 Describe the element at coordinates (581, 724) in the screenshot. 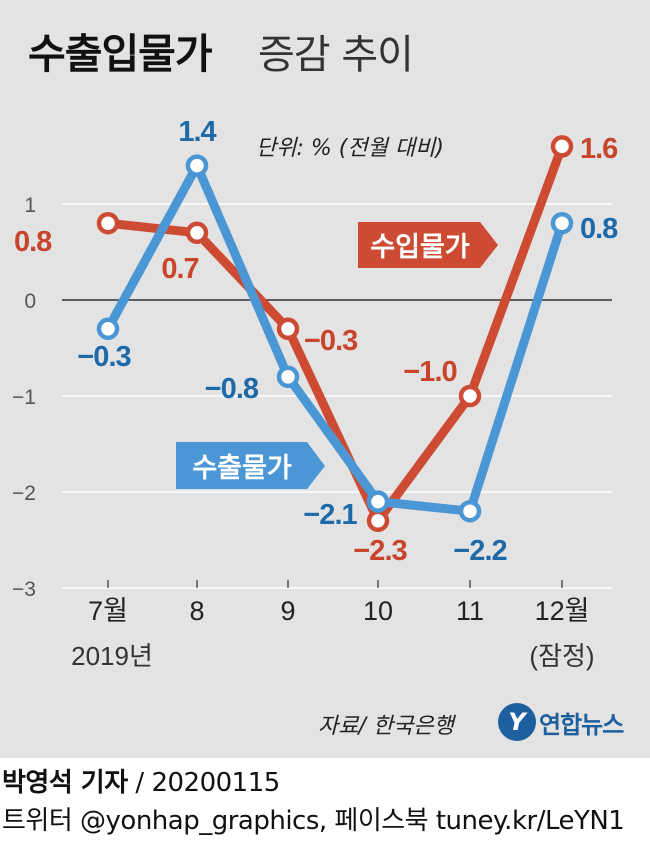

I see `yonhap-logo-text: 연합뉴스` at that location.